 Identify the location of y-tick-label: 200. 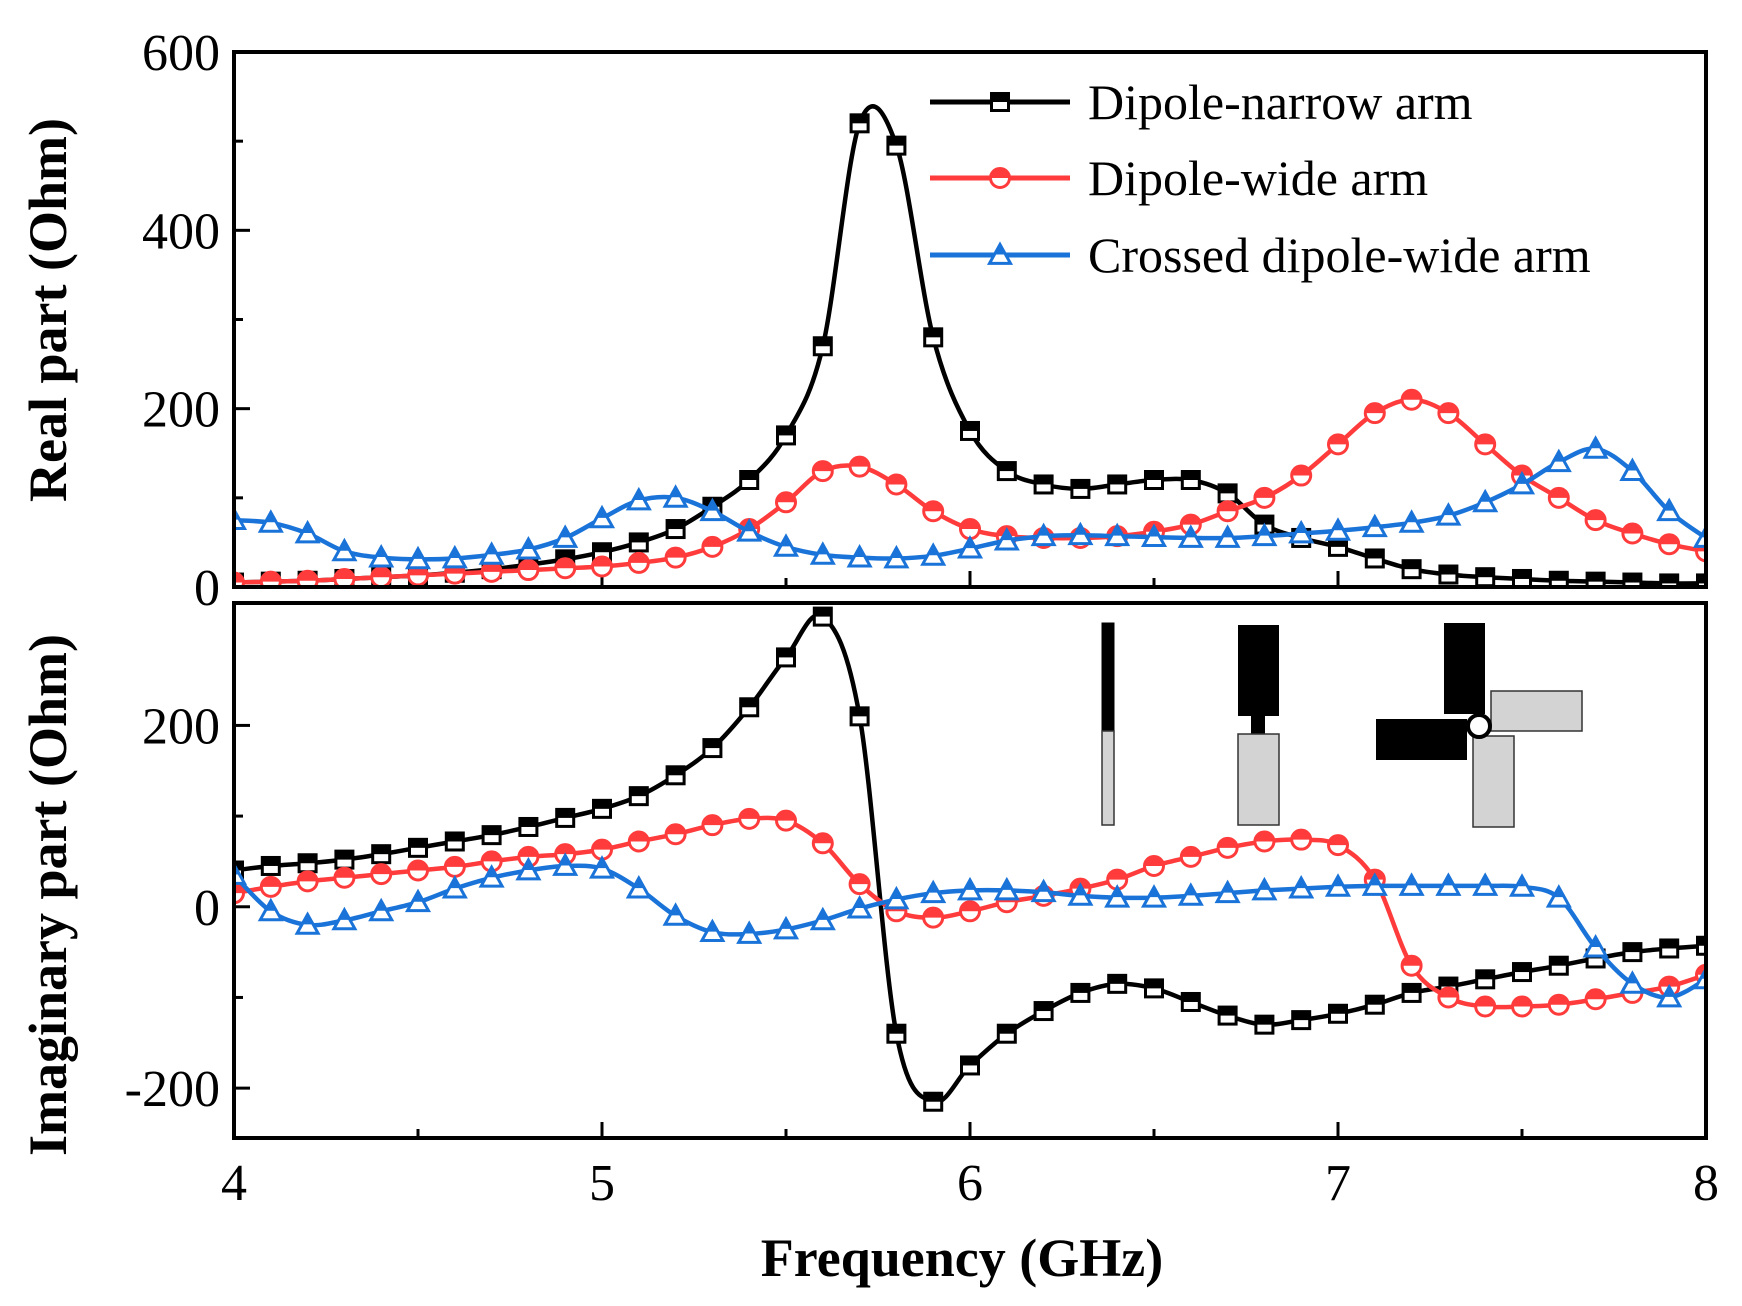
(181, 410).